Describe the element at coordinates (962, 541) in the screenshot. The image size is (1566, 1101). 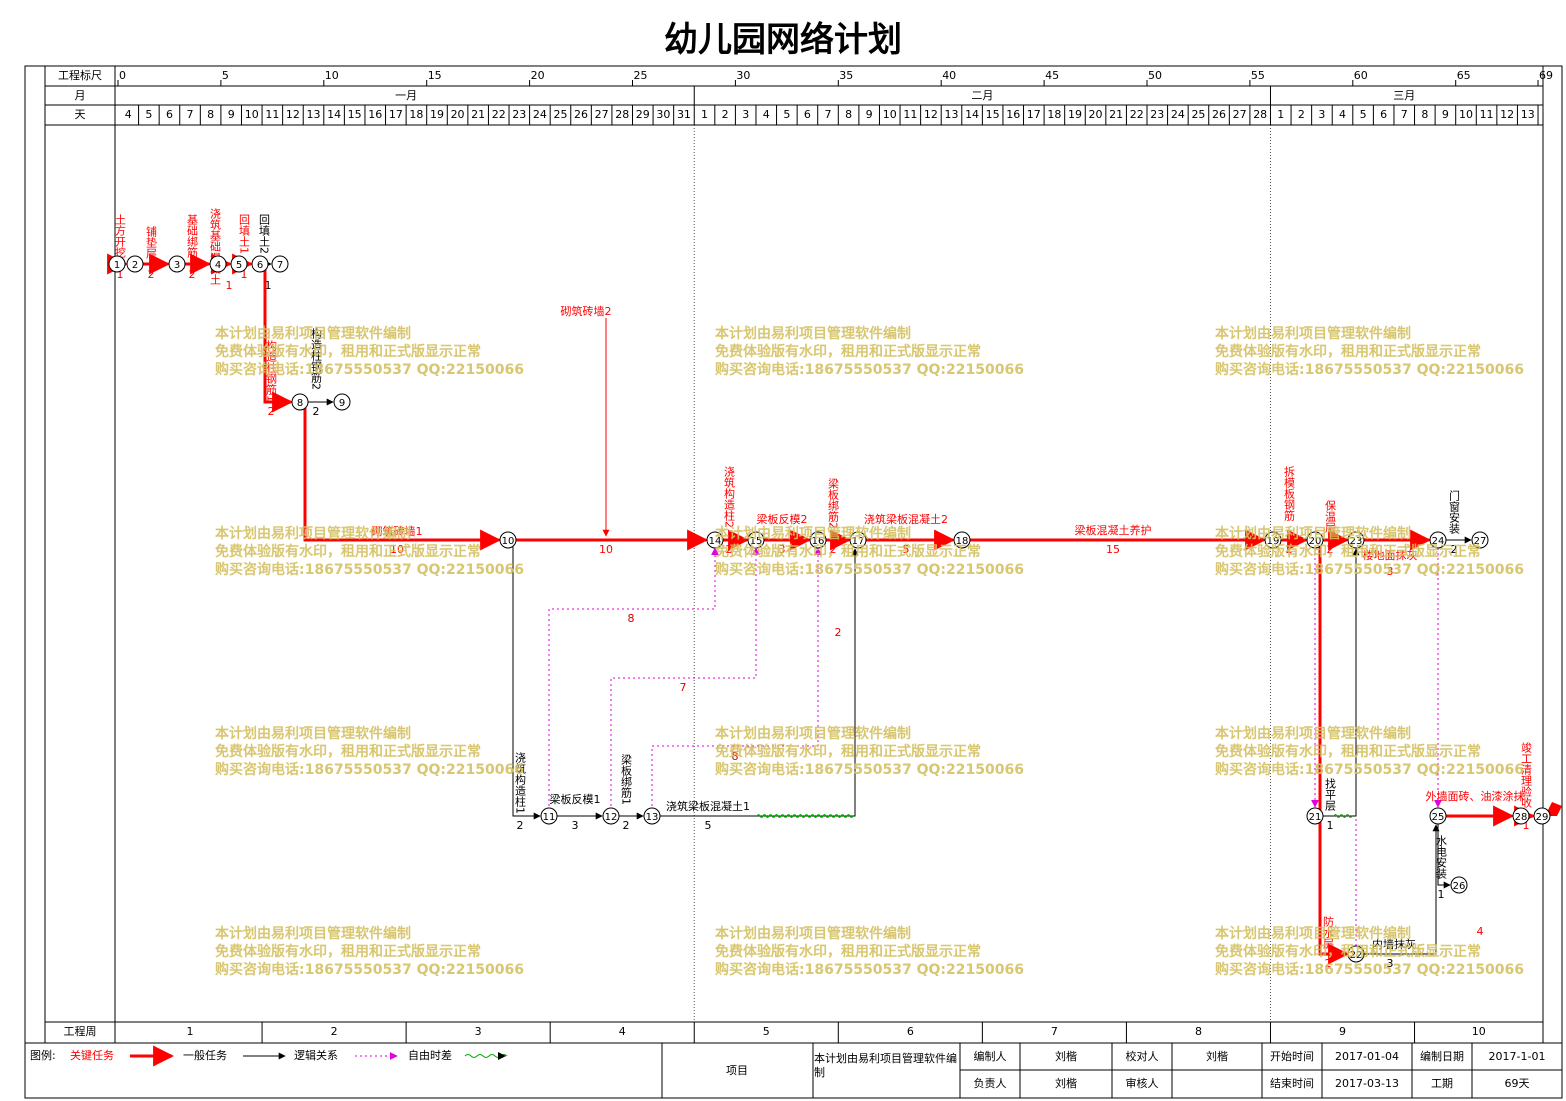
I see `node-label: 18` at that location.